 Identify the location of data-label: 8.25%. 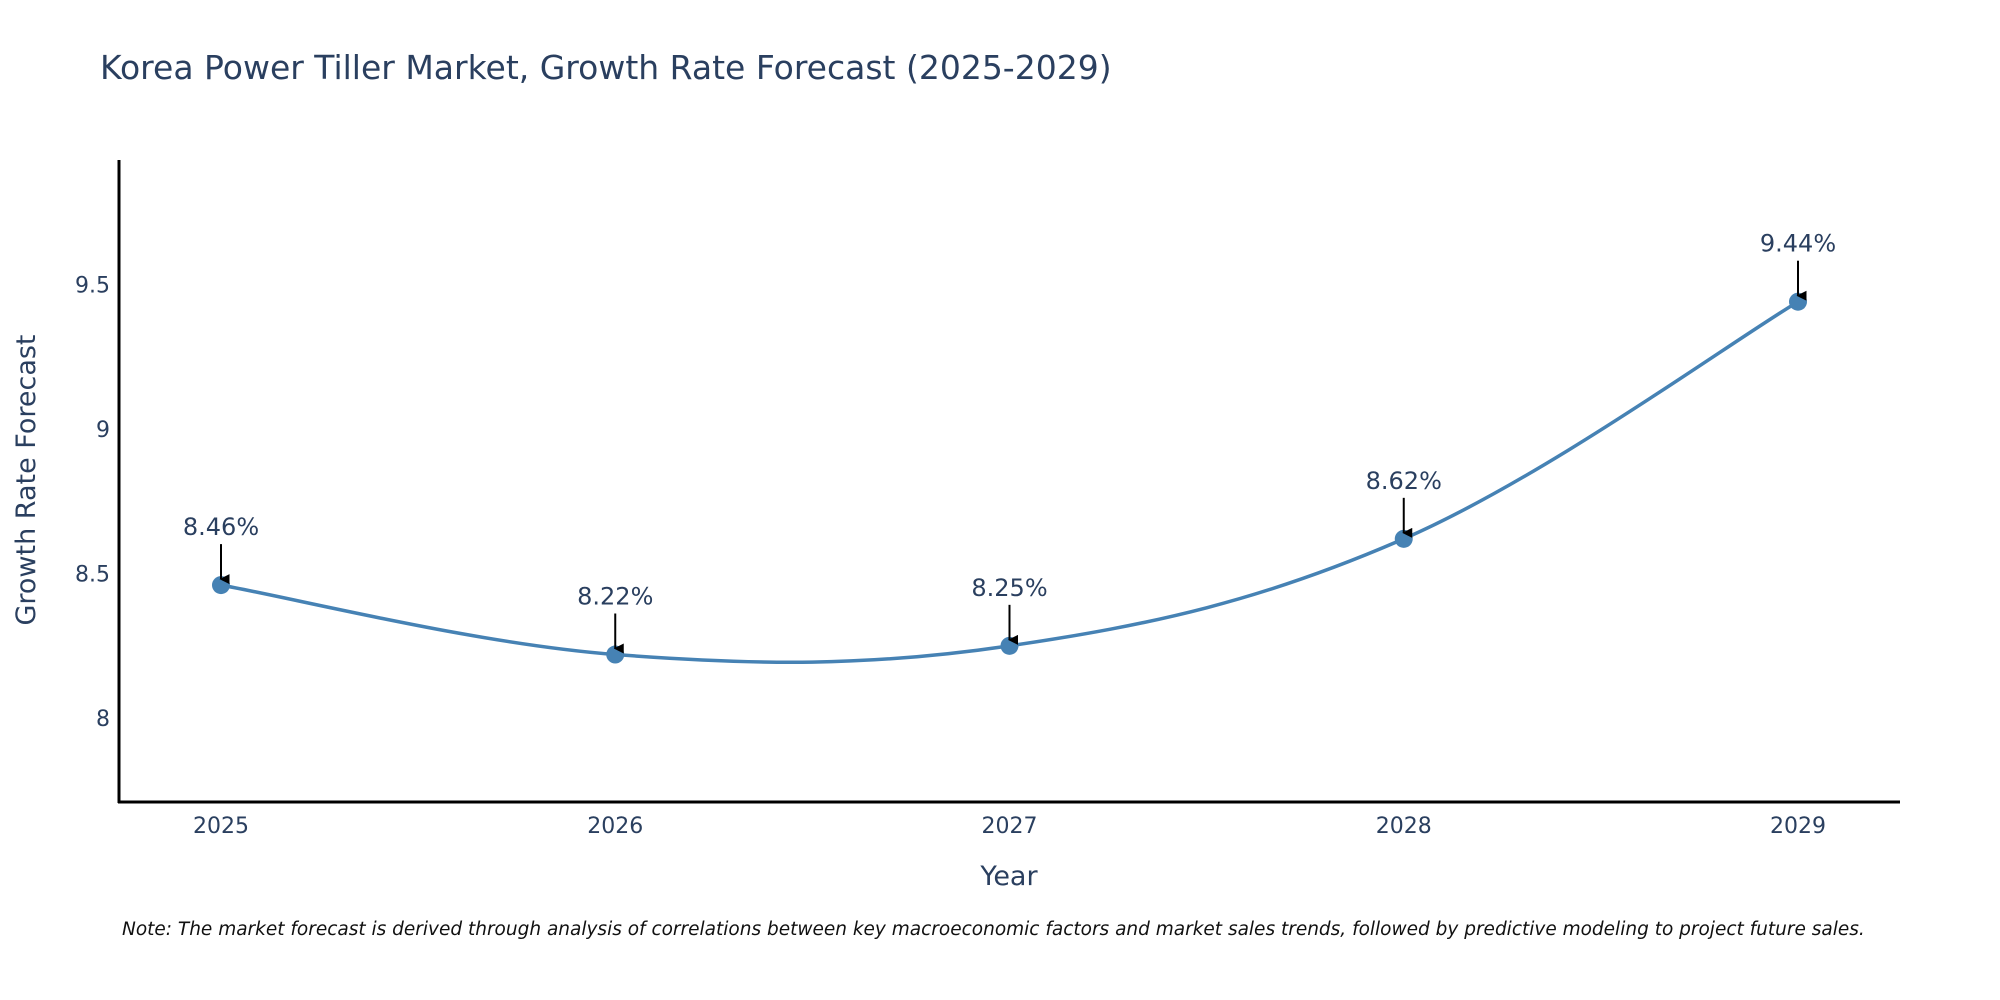
(1009, 588).